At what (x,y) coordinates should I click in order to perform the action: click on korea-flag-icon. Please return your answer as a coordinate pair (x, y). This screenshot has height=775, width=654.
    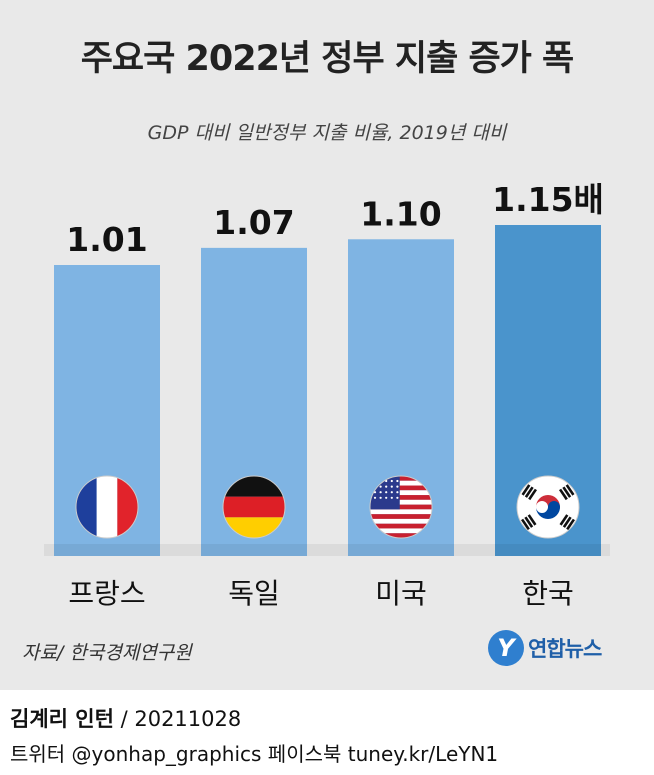
    Looking at the image, I should click on (548, 507).